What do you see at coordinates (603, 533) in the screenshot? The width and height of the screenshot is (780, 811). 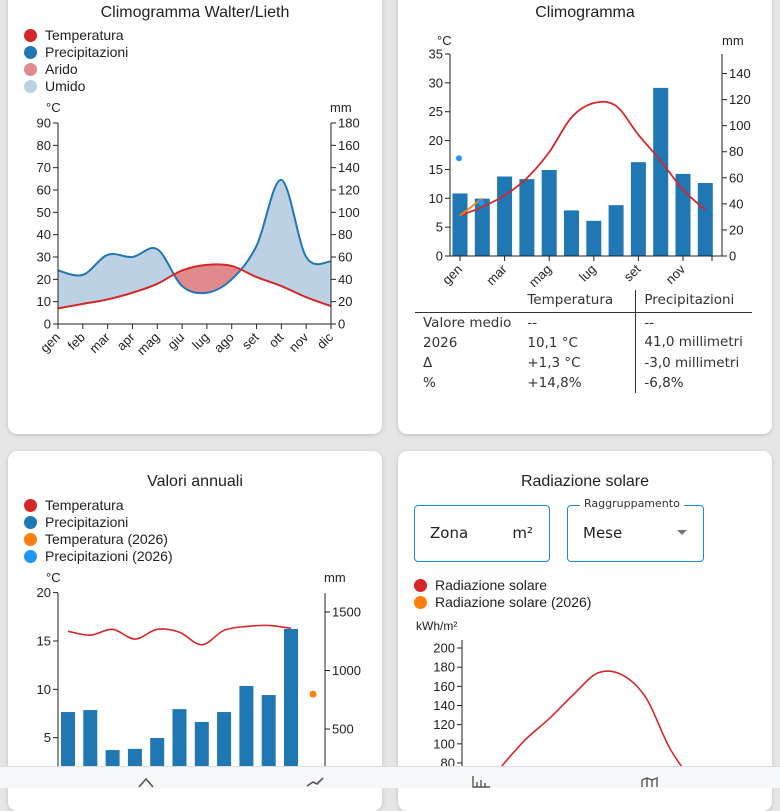 I see `grouping-value: Mese` at bounding box center [603, 533].